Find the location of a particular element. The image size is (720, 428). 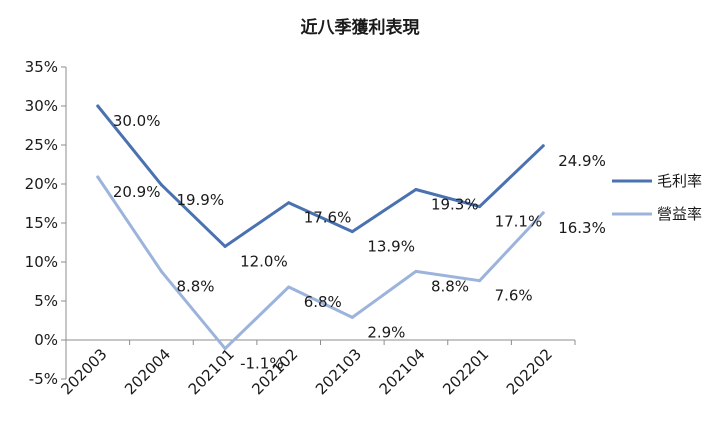

data-label: 24.9% is located at coordinates (582, 161).